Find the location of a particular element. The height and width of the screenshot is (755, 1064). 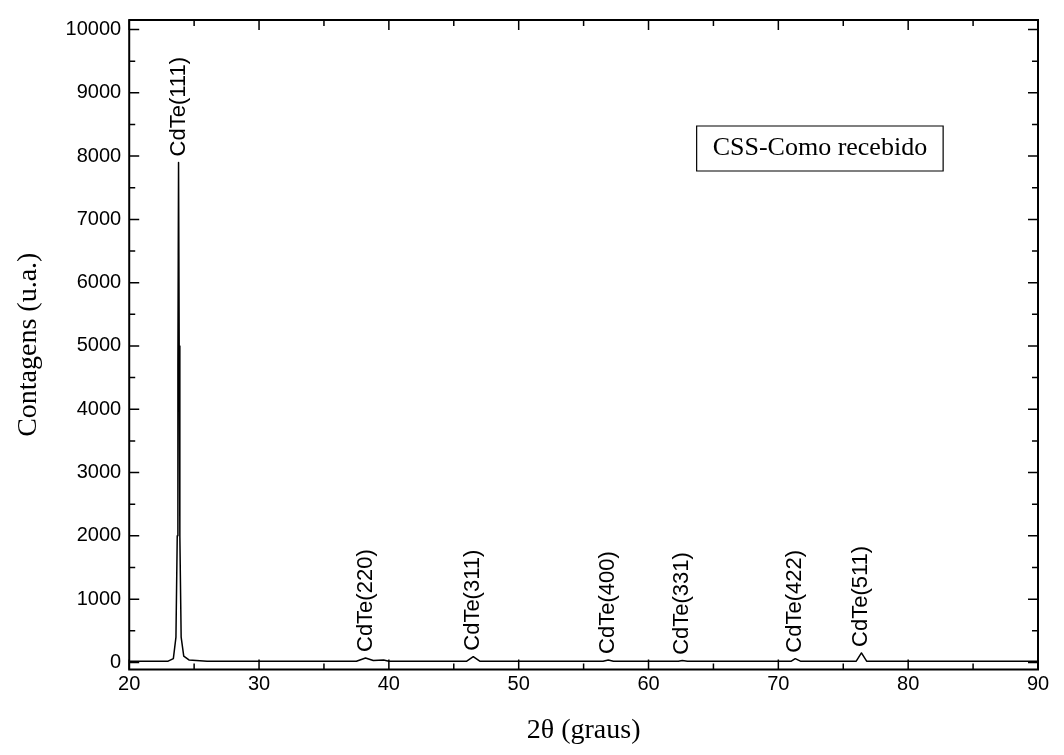

y-tick-label: 2000 is located at coordinates (99, 534).